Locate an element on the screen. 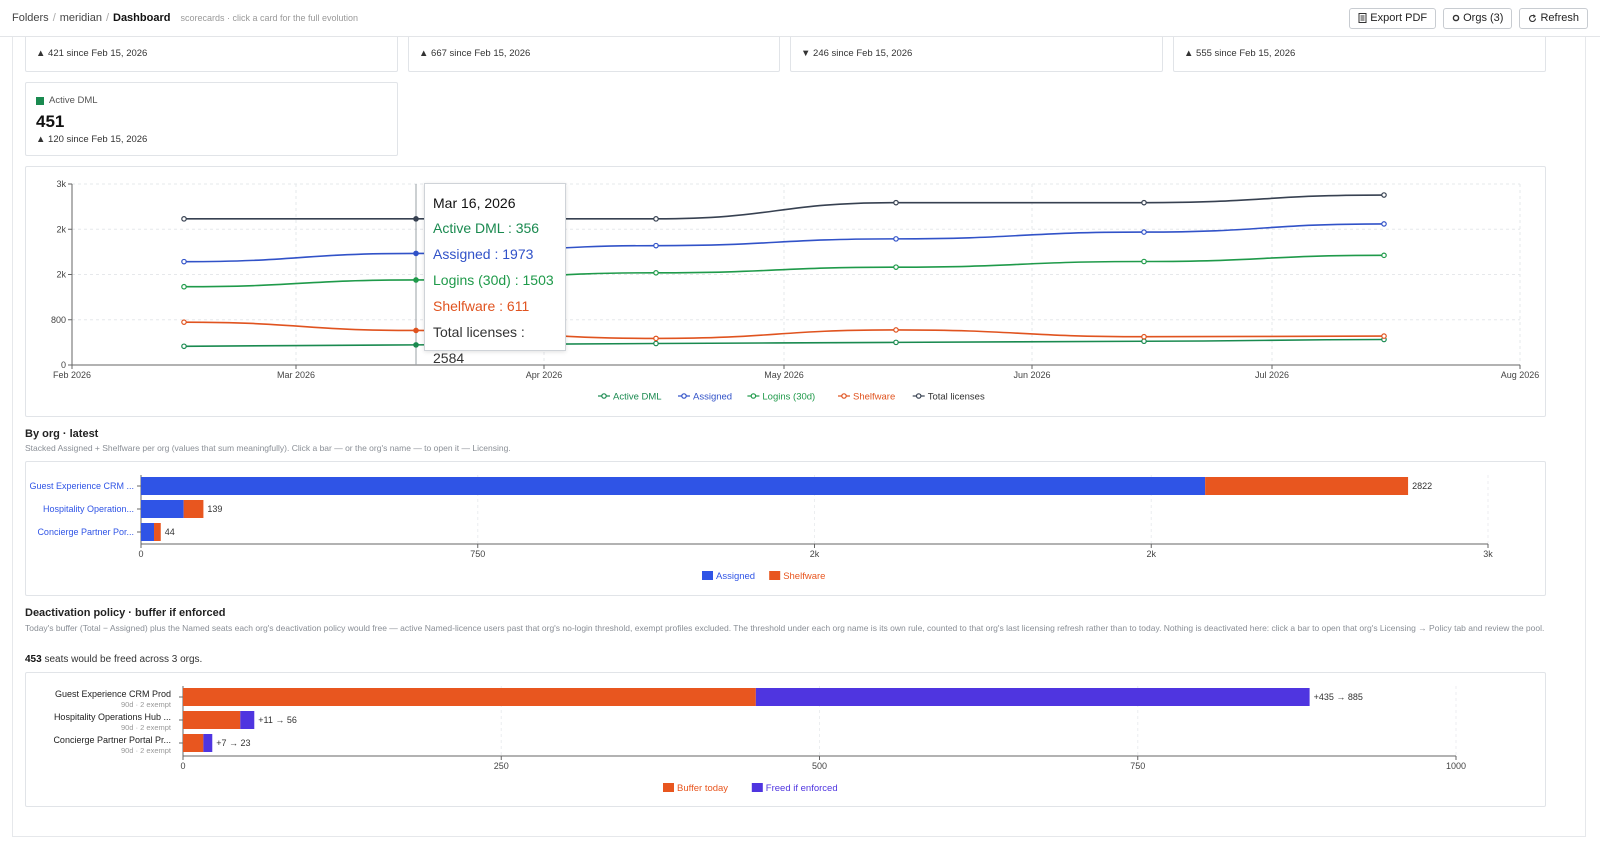 This screenshot has width=1600, height=844. breadcrumb: Folders / meridian / Dashboard is located at coordinates (91, 18).